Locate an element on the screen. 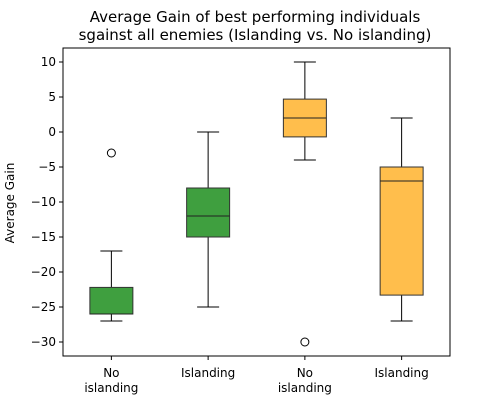 The height and width of the screenshot is (405, 500). y-axis-label: Average Gain is located at coordinates (10, 203).